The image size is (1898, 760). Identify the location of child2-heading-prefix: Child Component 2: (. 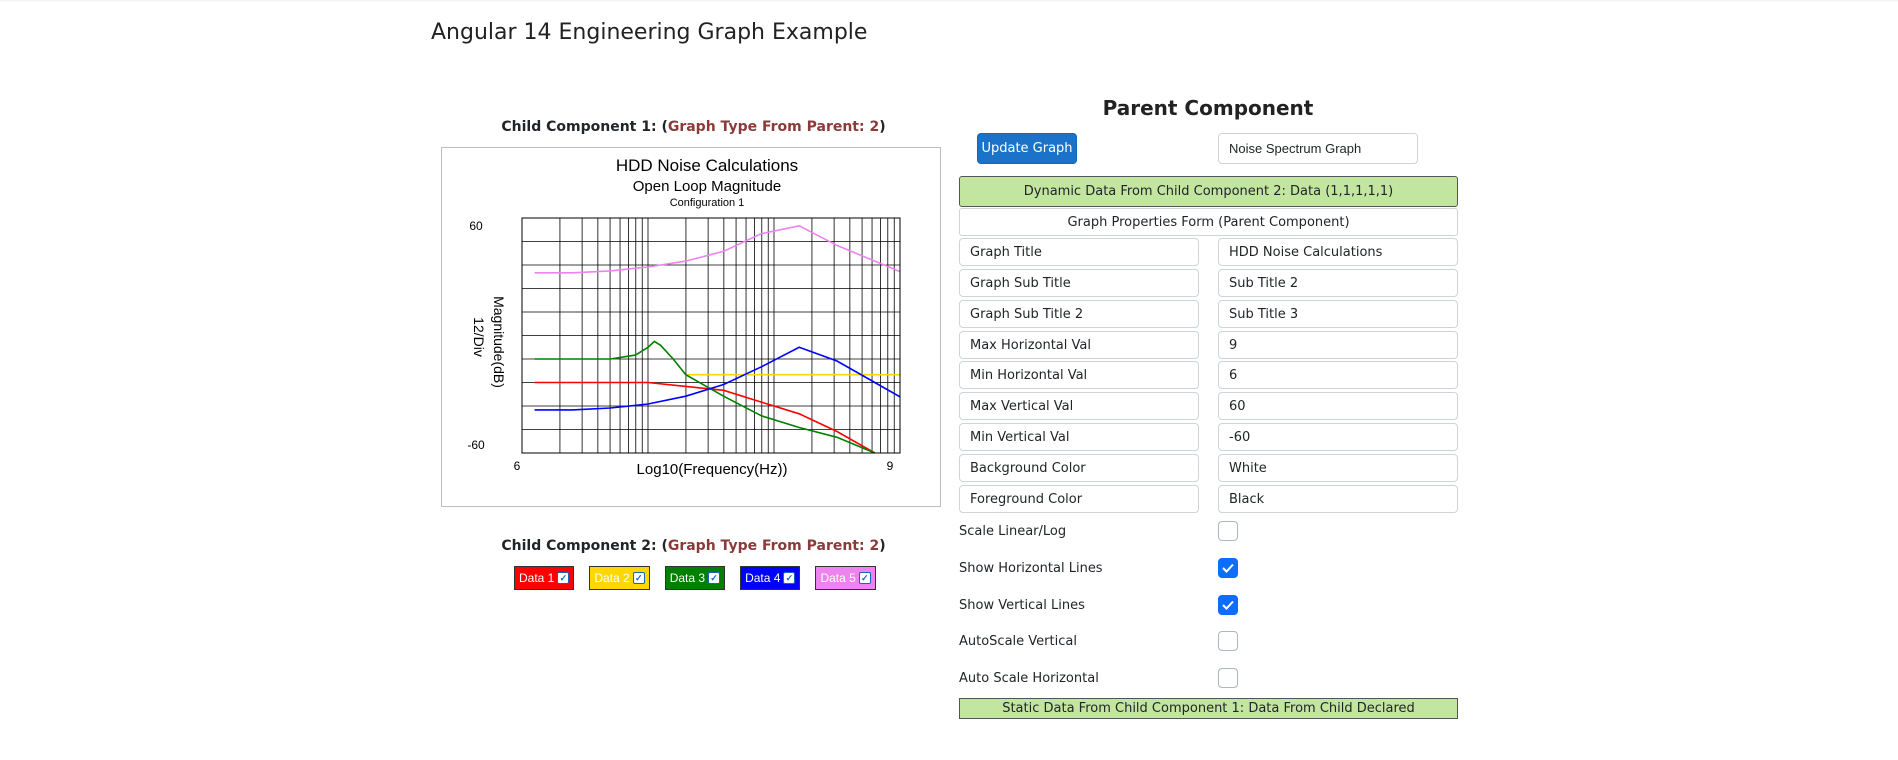
(584, 546).